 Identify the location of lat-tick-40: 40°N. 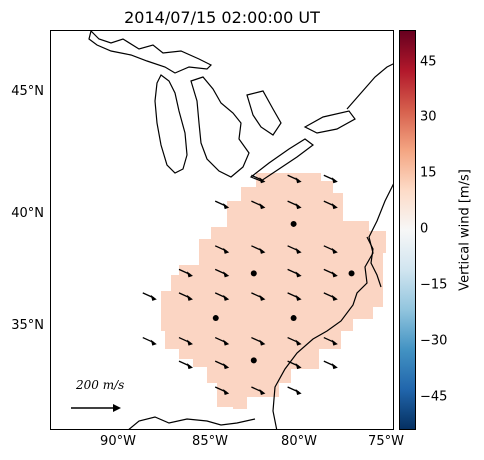
(27, 213).